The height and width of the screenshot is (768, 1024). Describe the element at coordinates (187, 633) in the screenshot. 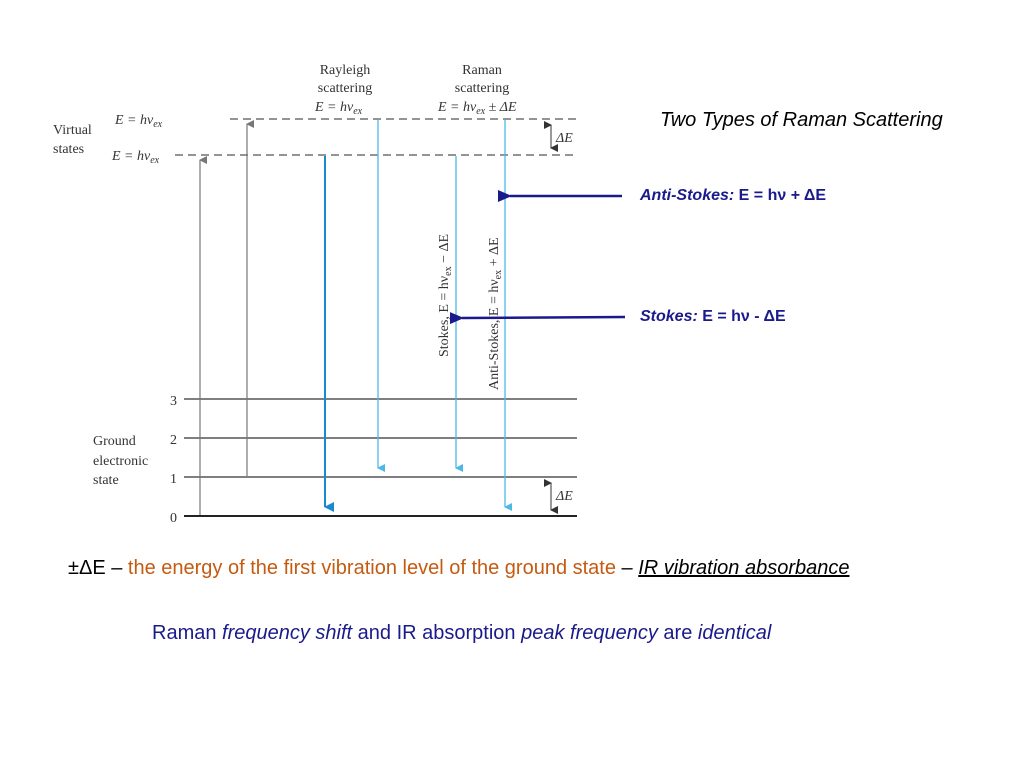

I see `raman-ir-note-a: Raman` at that location.